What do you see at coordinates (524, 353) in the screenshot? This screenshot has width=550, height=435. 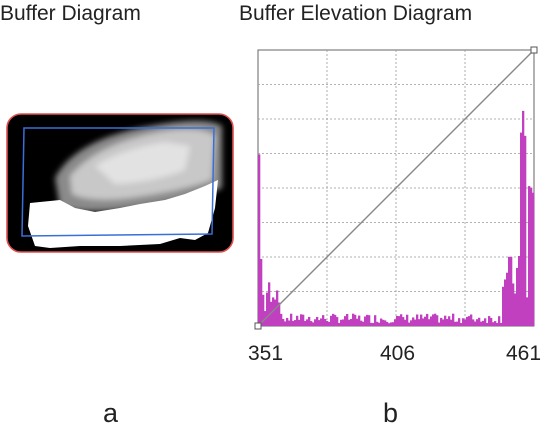 I see `x-tick-label: 461` at bounding box center [524, 353].